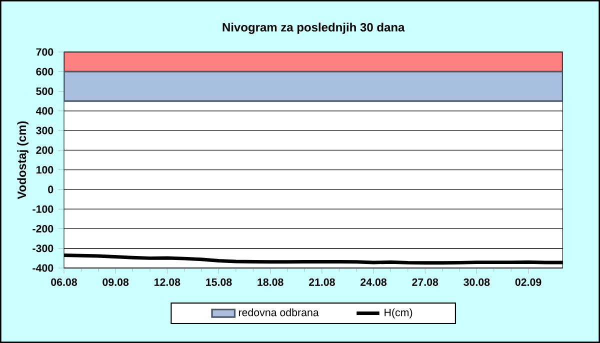  I want to click on y-tick-label: -300, so click(43, 248).